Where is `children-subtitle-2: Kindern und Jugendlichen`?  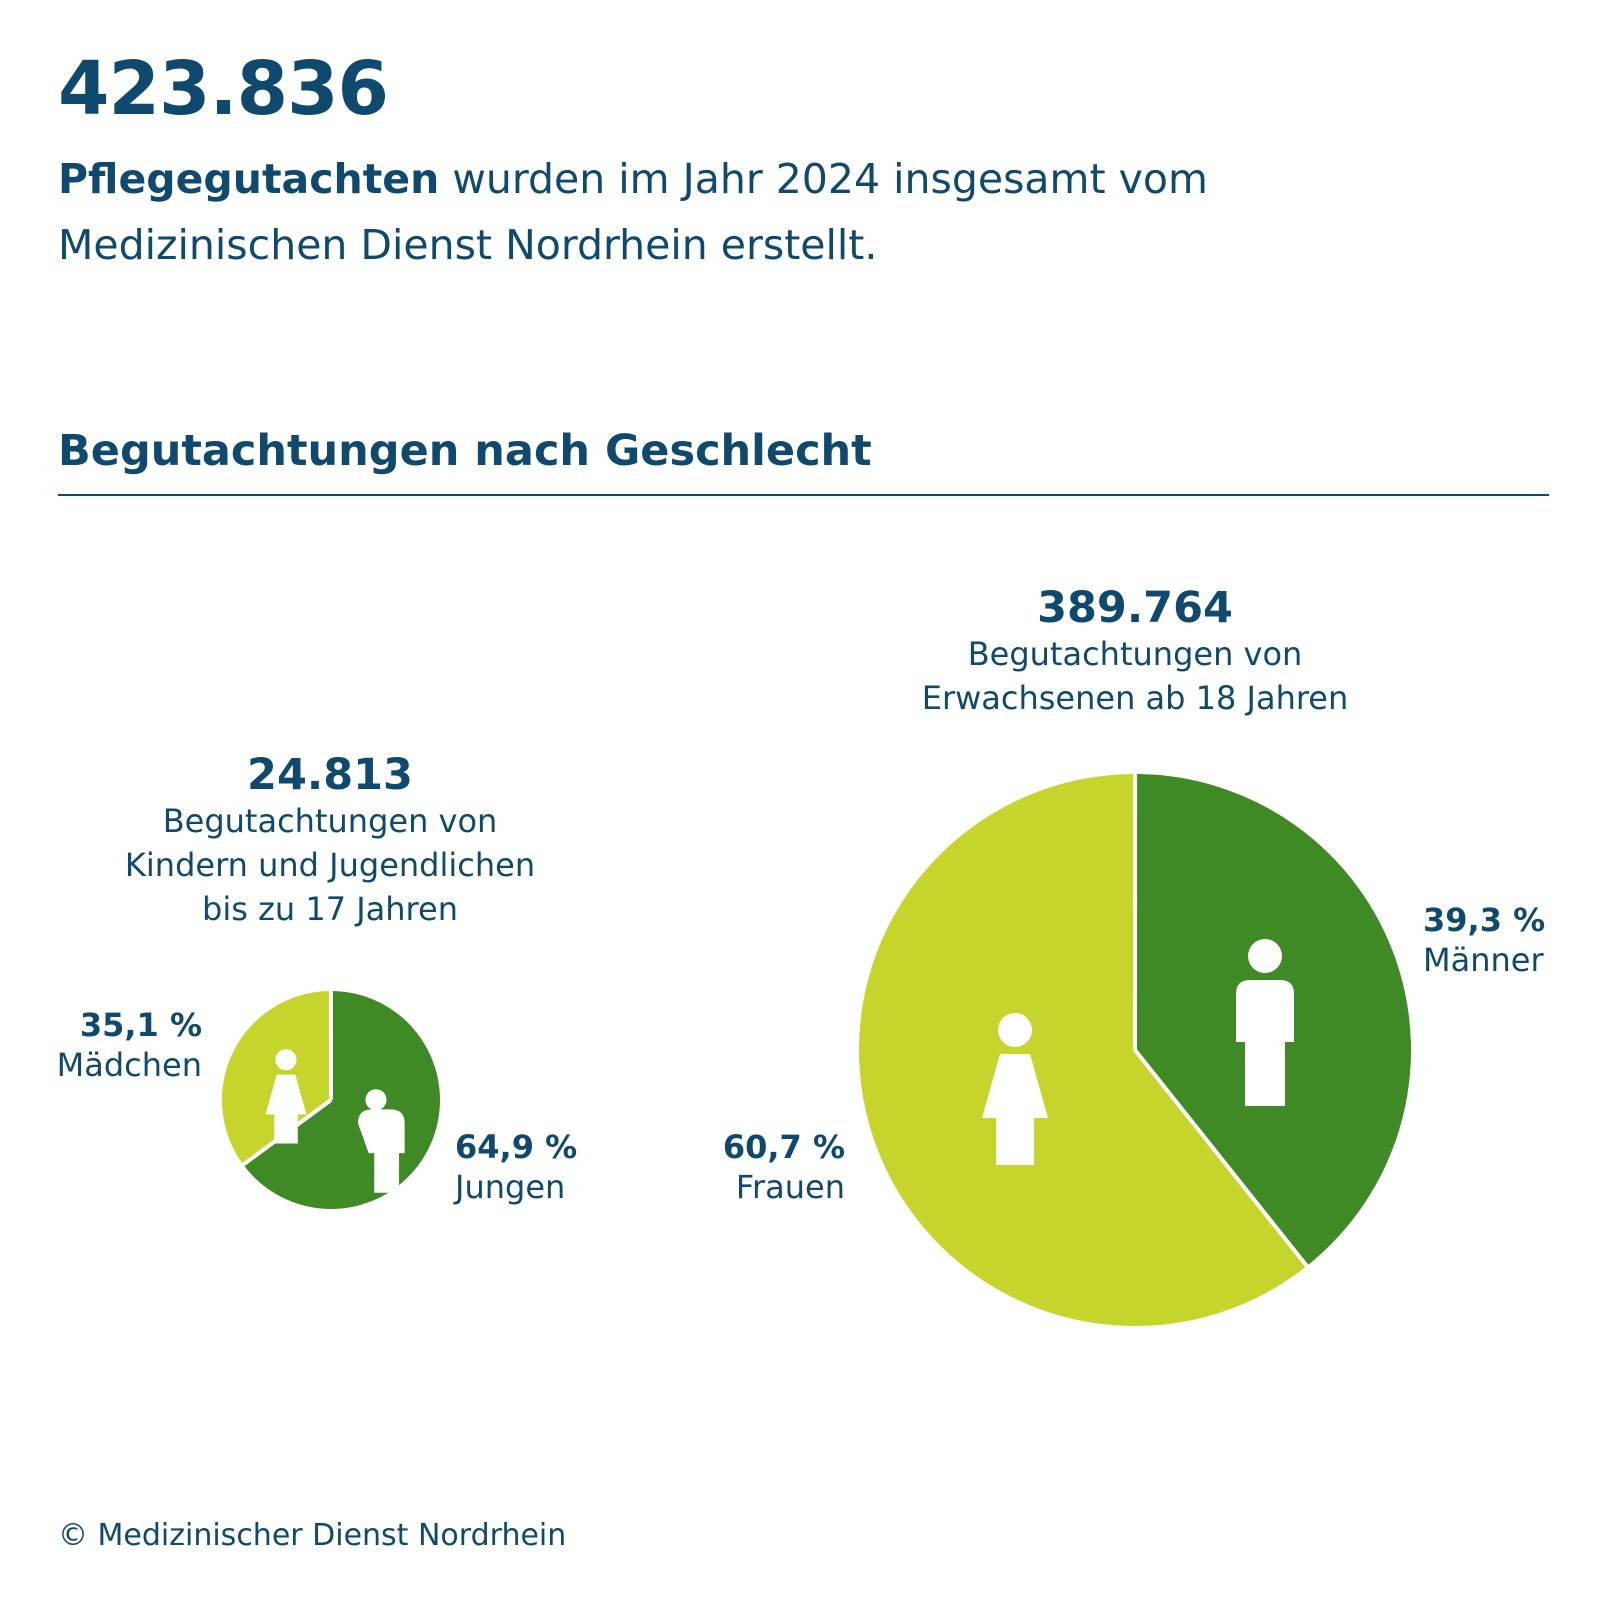 children-subtitle-2: Kindern und Jugendlichen is located at coordinates (330, 865).